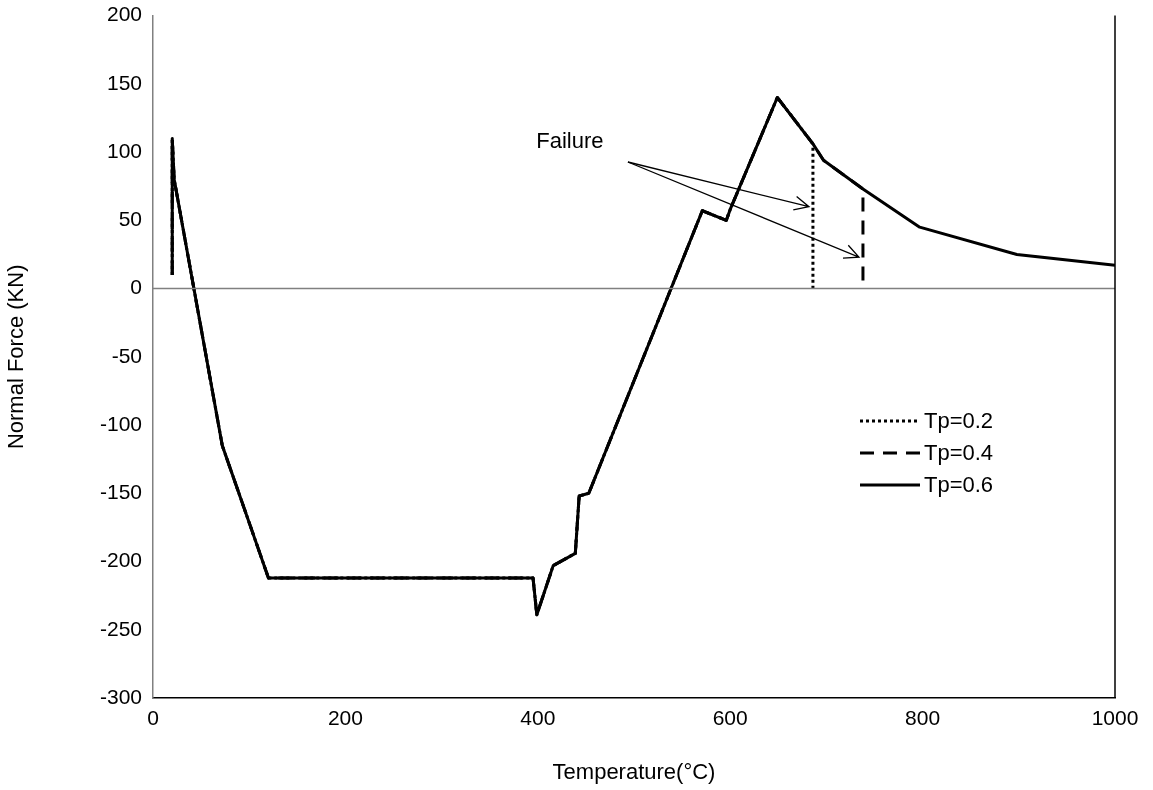 The height and width of the screenshot is (790, 1153). What do you see at coordinates (570, 141) in the screenshot?
I see `annotation: Failure` at bounding box center [570, 141].